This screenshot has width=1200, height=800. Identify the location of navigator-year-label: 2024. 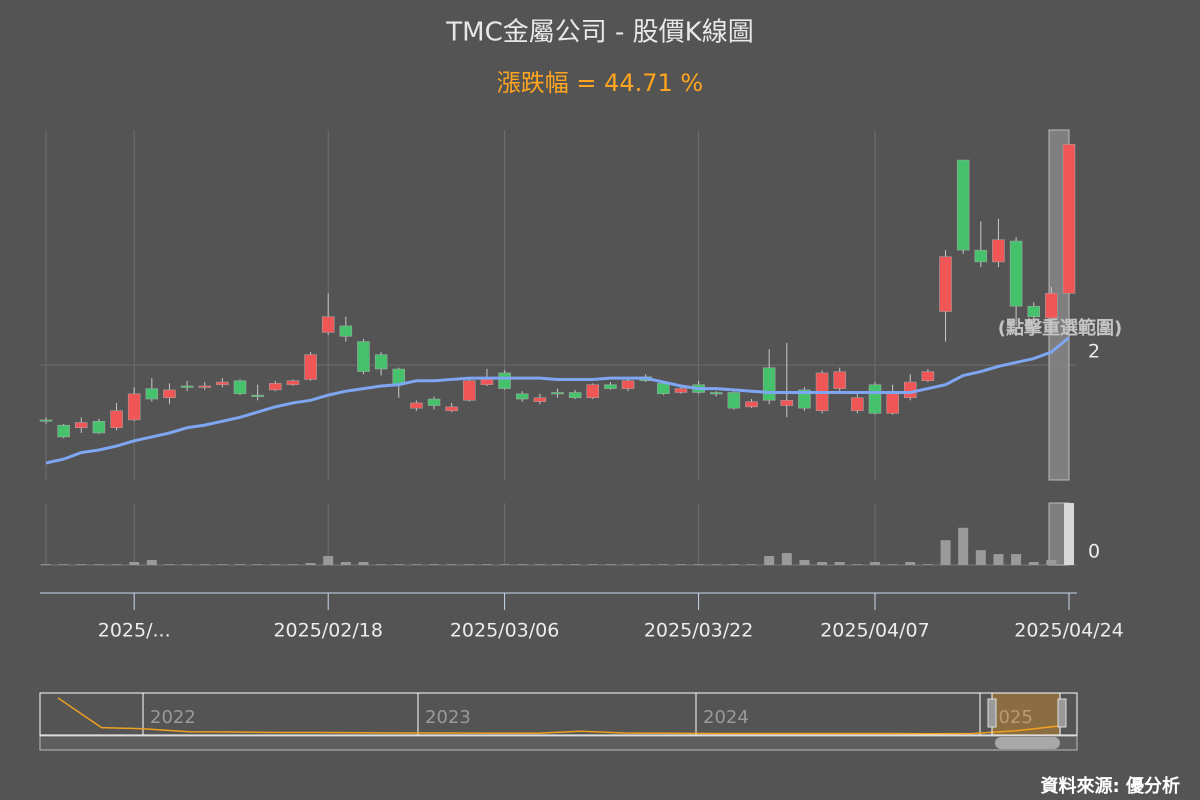
(726, 717).